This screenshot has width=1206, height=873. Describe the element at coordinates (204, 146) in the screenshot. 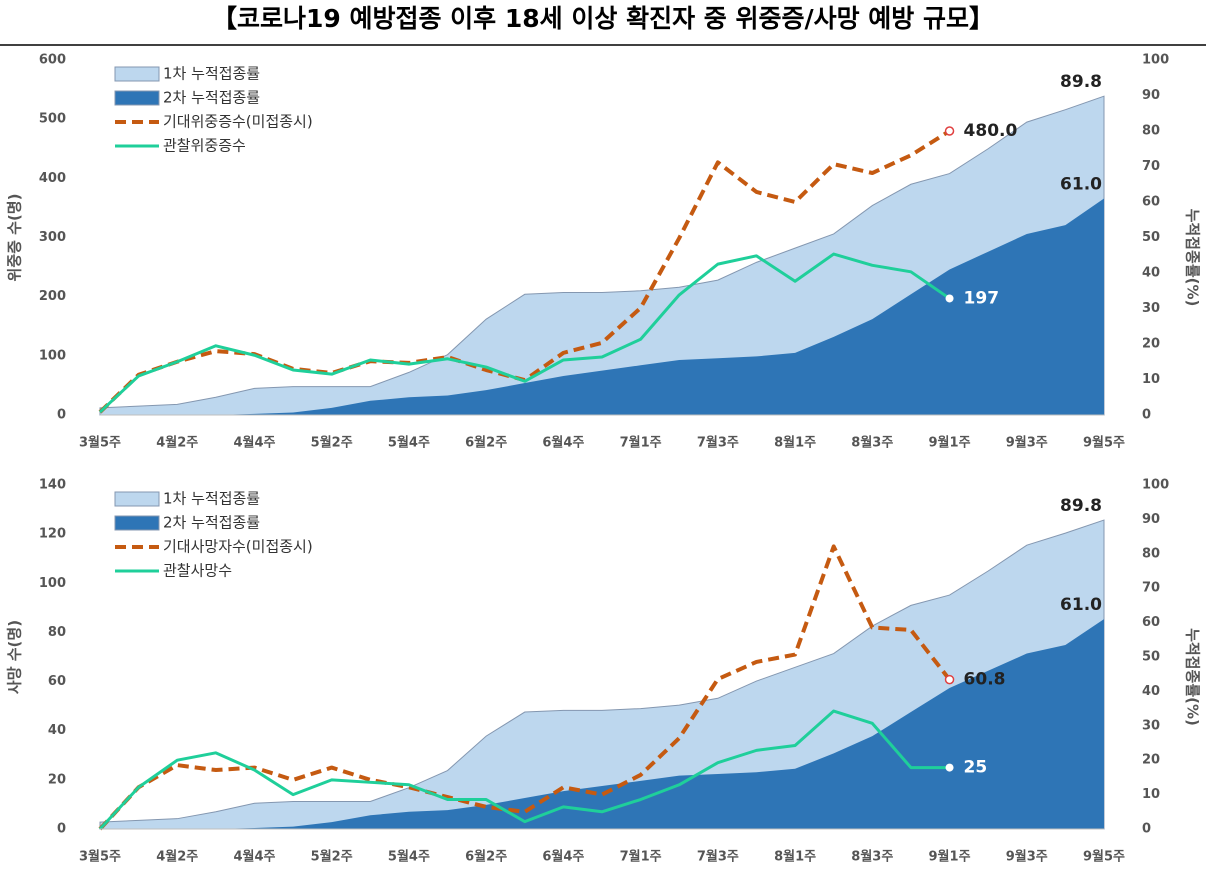

I see `legend-label: 관찰위중증수` at that location.